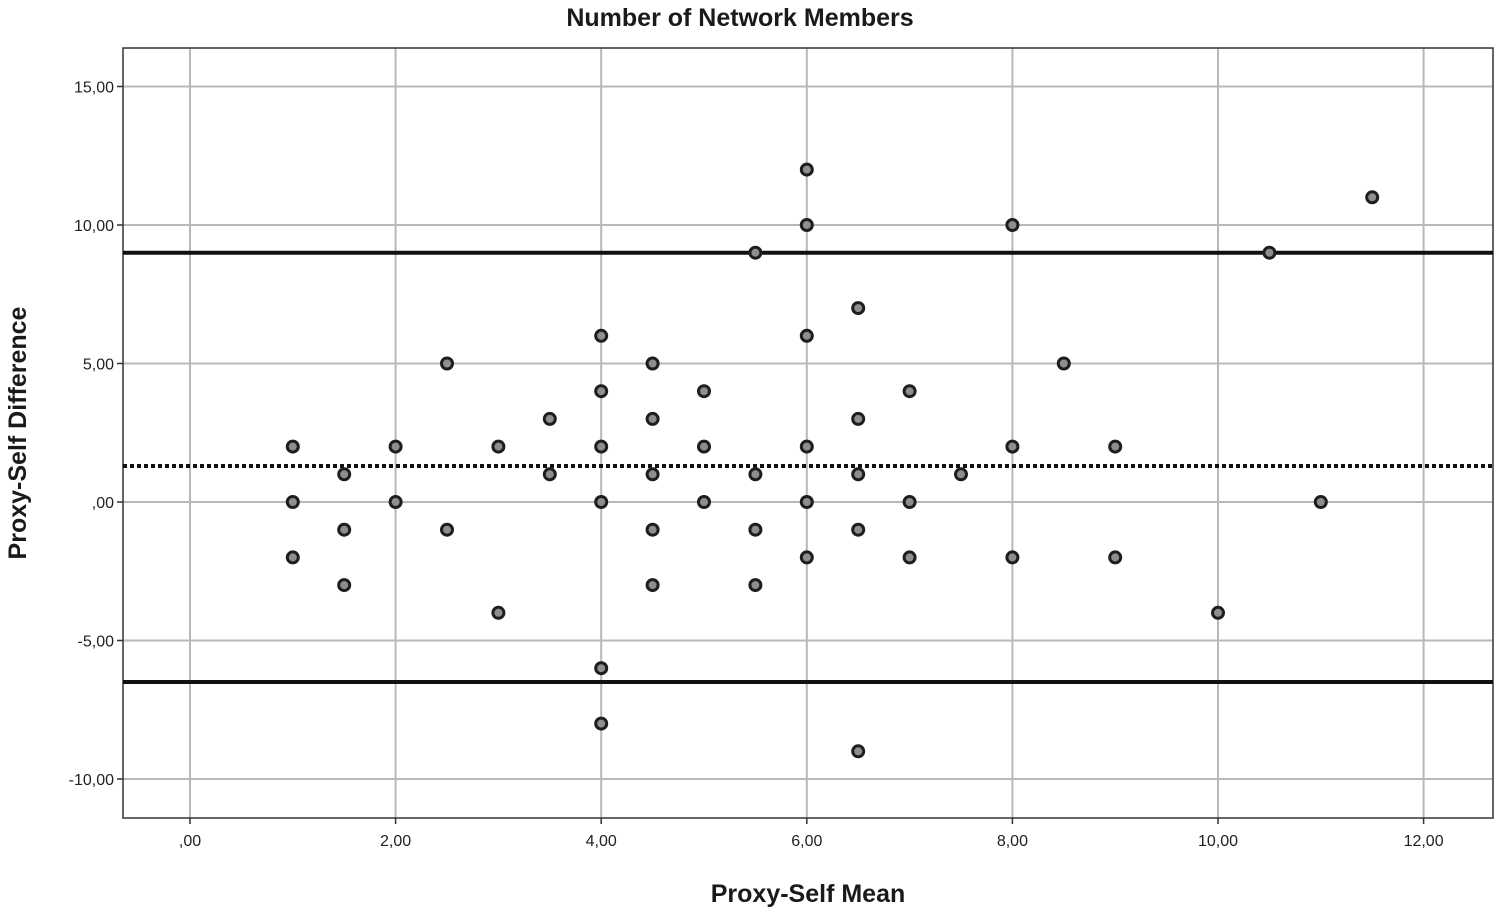 Image resolution: width=1499 pixels, height=915 pixels. What do you see at coordinates (395, 841) in the screenshot?
I see `x-tick-label: 2,00` at bounding box center [395, 841].